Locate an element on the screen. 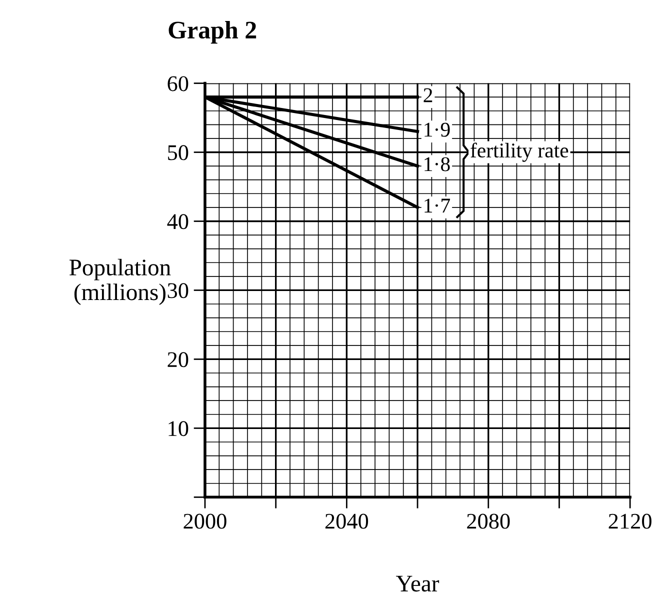  x-tick-label: 2120 is located at coordinates (630, 521).